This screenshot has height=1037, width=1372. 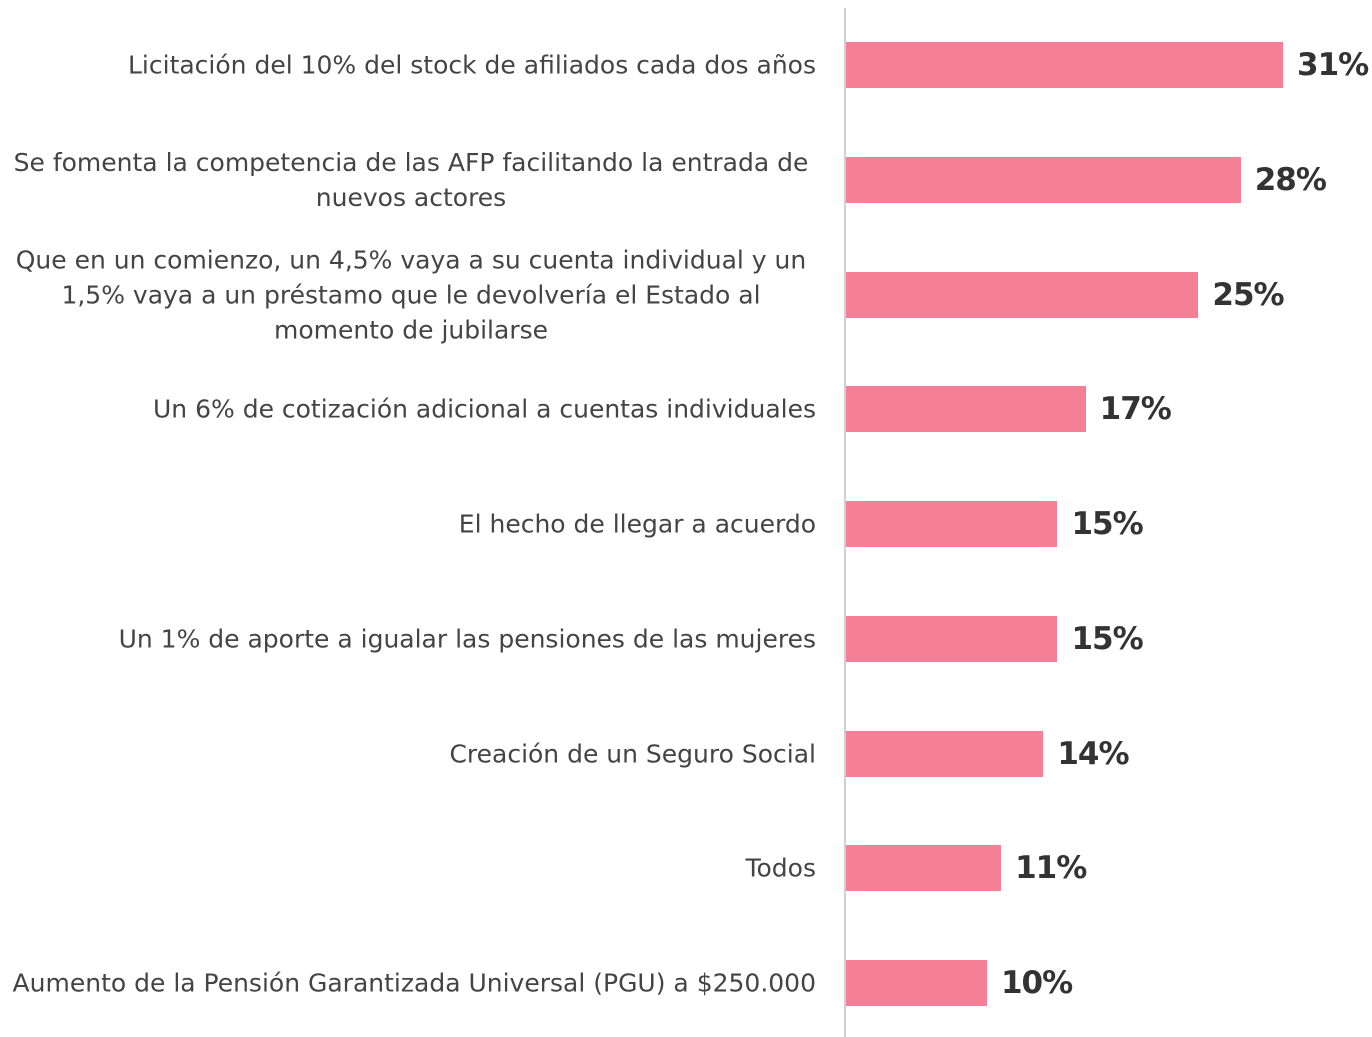 I want to click on axis-line, so click(x=845, y=522).